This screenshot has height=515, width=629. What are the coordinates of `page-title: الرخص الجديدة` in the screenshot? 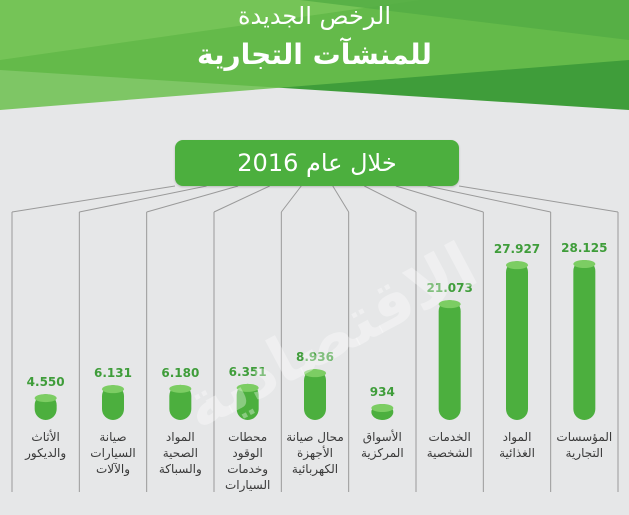 It's located at (314, 16).